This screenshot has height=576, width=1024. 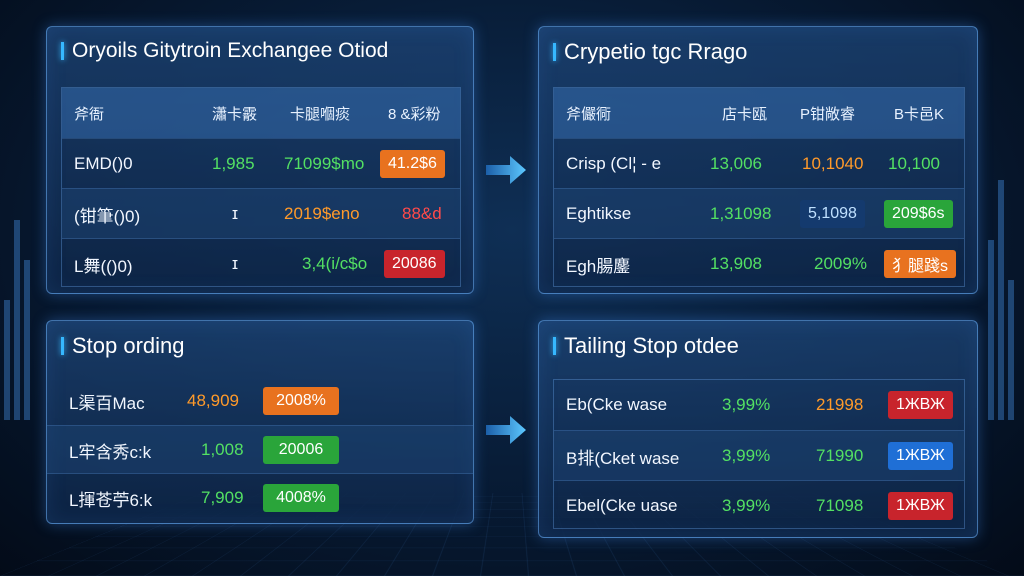 I want to click on status-badge: 4008%, so click(x=301, y=498).